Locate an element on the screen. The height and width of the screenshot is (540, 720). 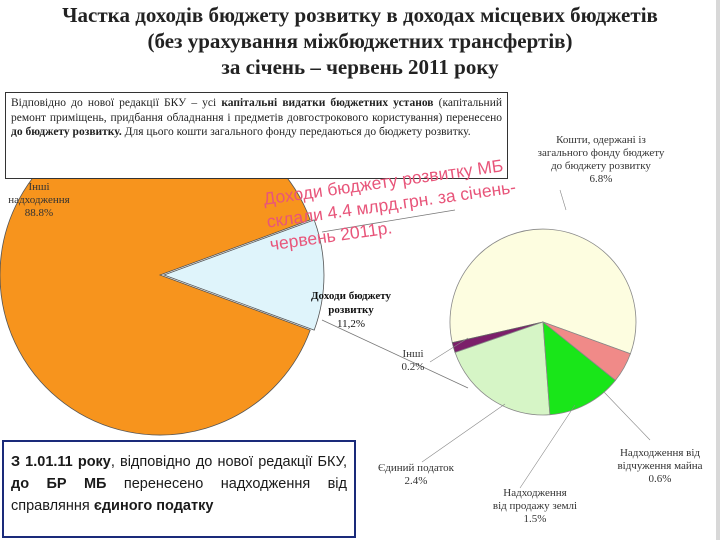
bottom-note-bold-2: до БР МБ is located at coordinates (59, 484).